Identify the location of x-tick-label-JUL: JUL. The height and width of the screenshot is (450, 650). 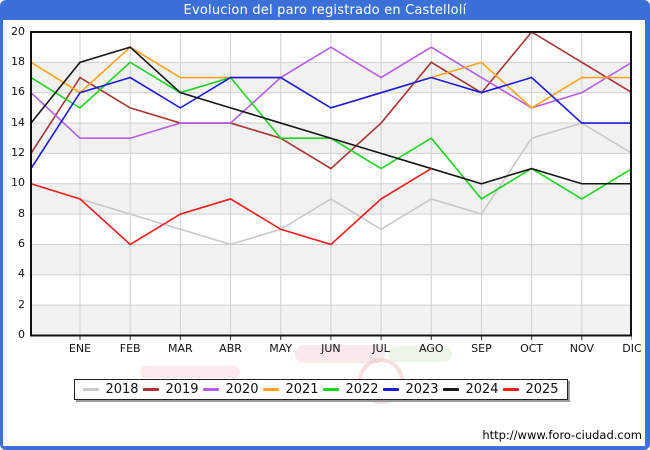
(381, 348).